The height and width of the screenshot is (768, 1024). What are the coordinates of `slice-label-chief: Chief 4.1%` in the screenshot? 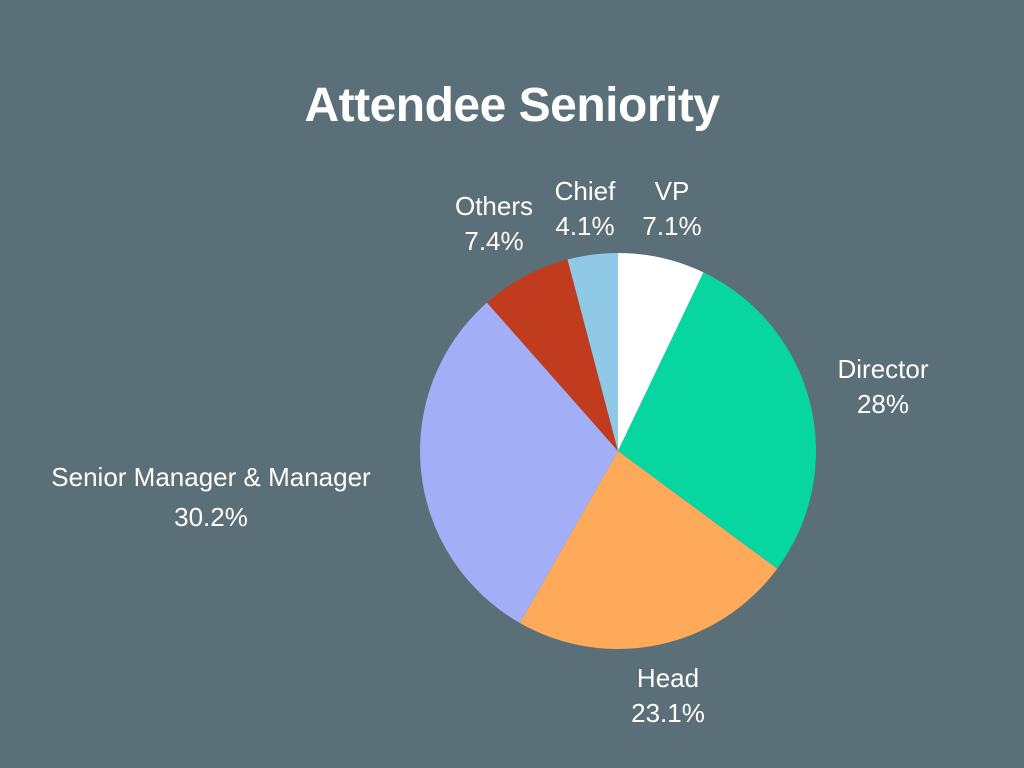 It's located at (585, 209).